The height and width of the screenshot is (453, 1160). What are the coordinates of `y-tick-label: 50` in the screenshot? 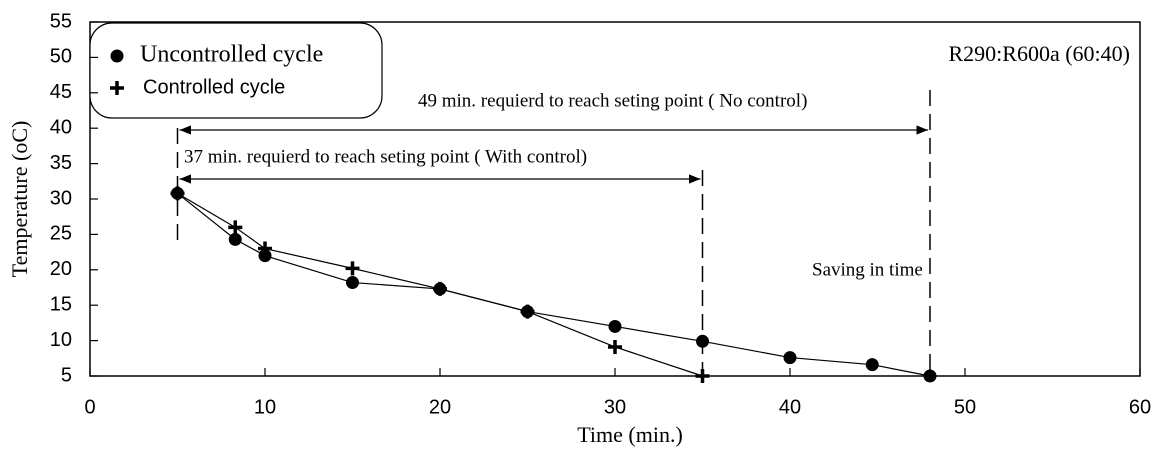 It's located at (61, 57).